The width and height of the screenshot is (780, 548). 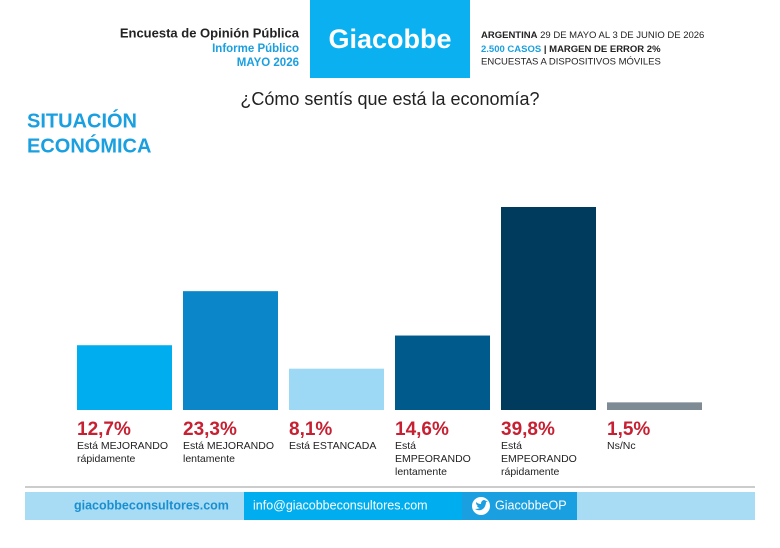 What do you see at coordinates (605, 49) in the screenshot?
I see `margin: MARGEN DE ERROR 2%` at bounding box center [605, 49].